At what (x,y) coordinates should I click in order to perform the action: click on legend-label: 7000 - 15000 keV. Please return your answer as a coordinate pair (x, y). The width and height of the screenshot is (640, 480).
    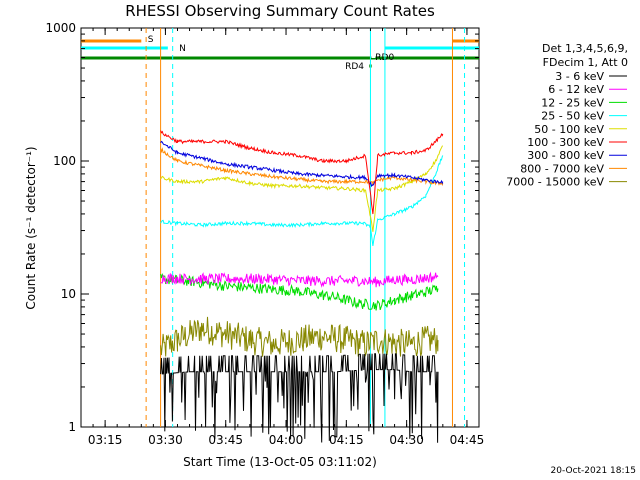
    Looking at the image, I should click on (555, 182).